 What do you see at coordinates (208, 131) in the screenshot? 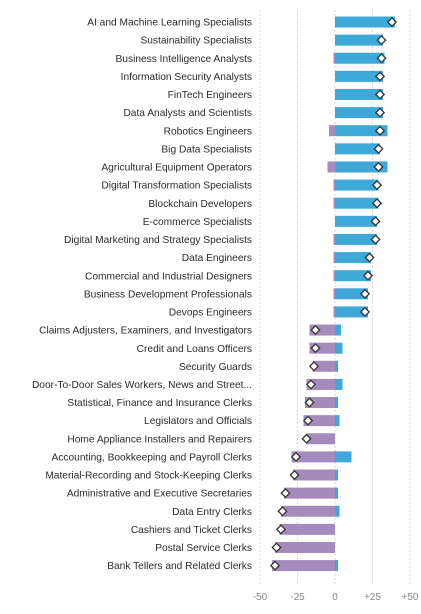
I see `category-label: Robotics Engineers` at bounding box center [208, 131].